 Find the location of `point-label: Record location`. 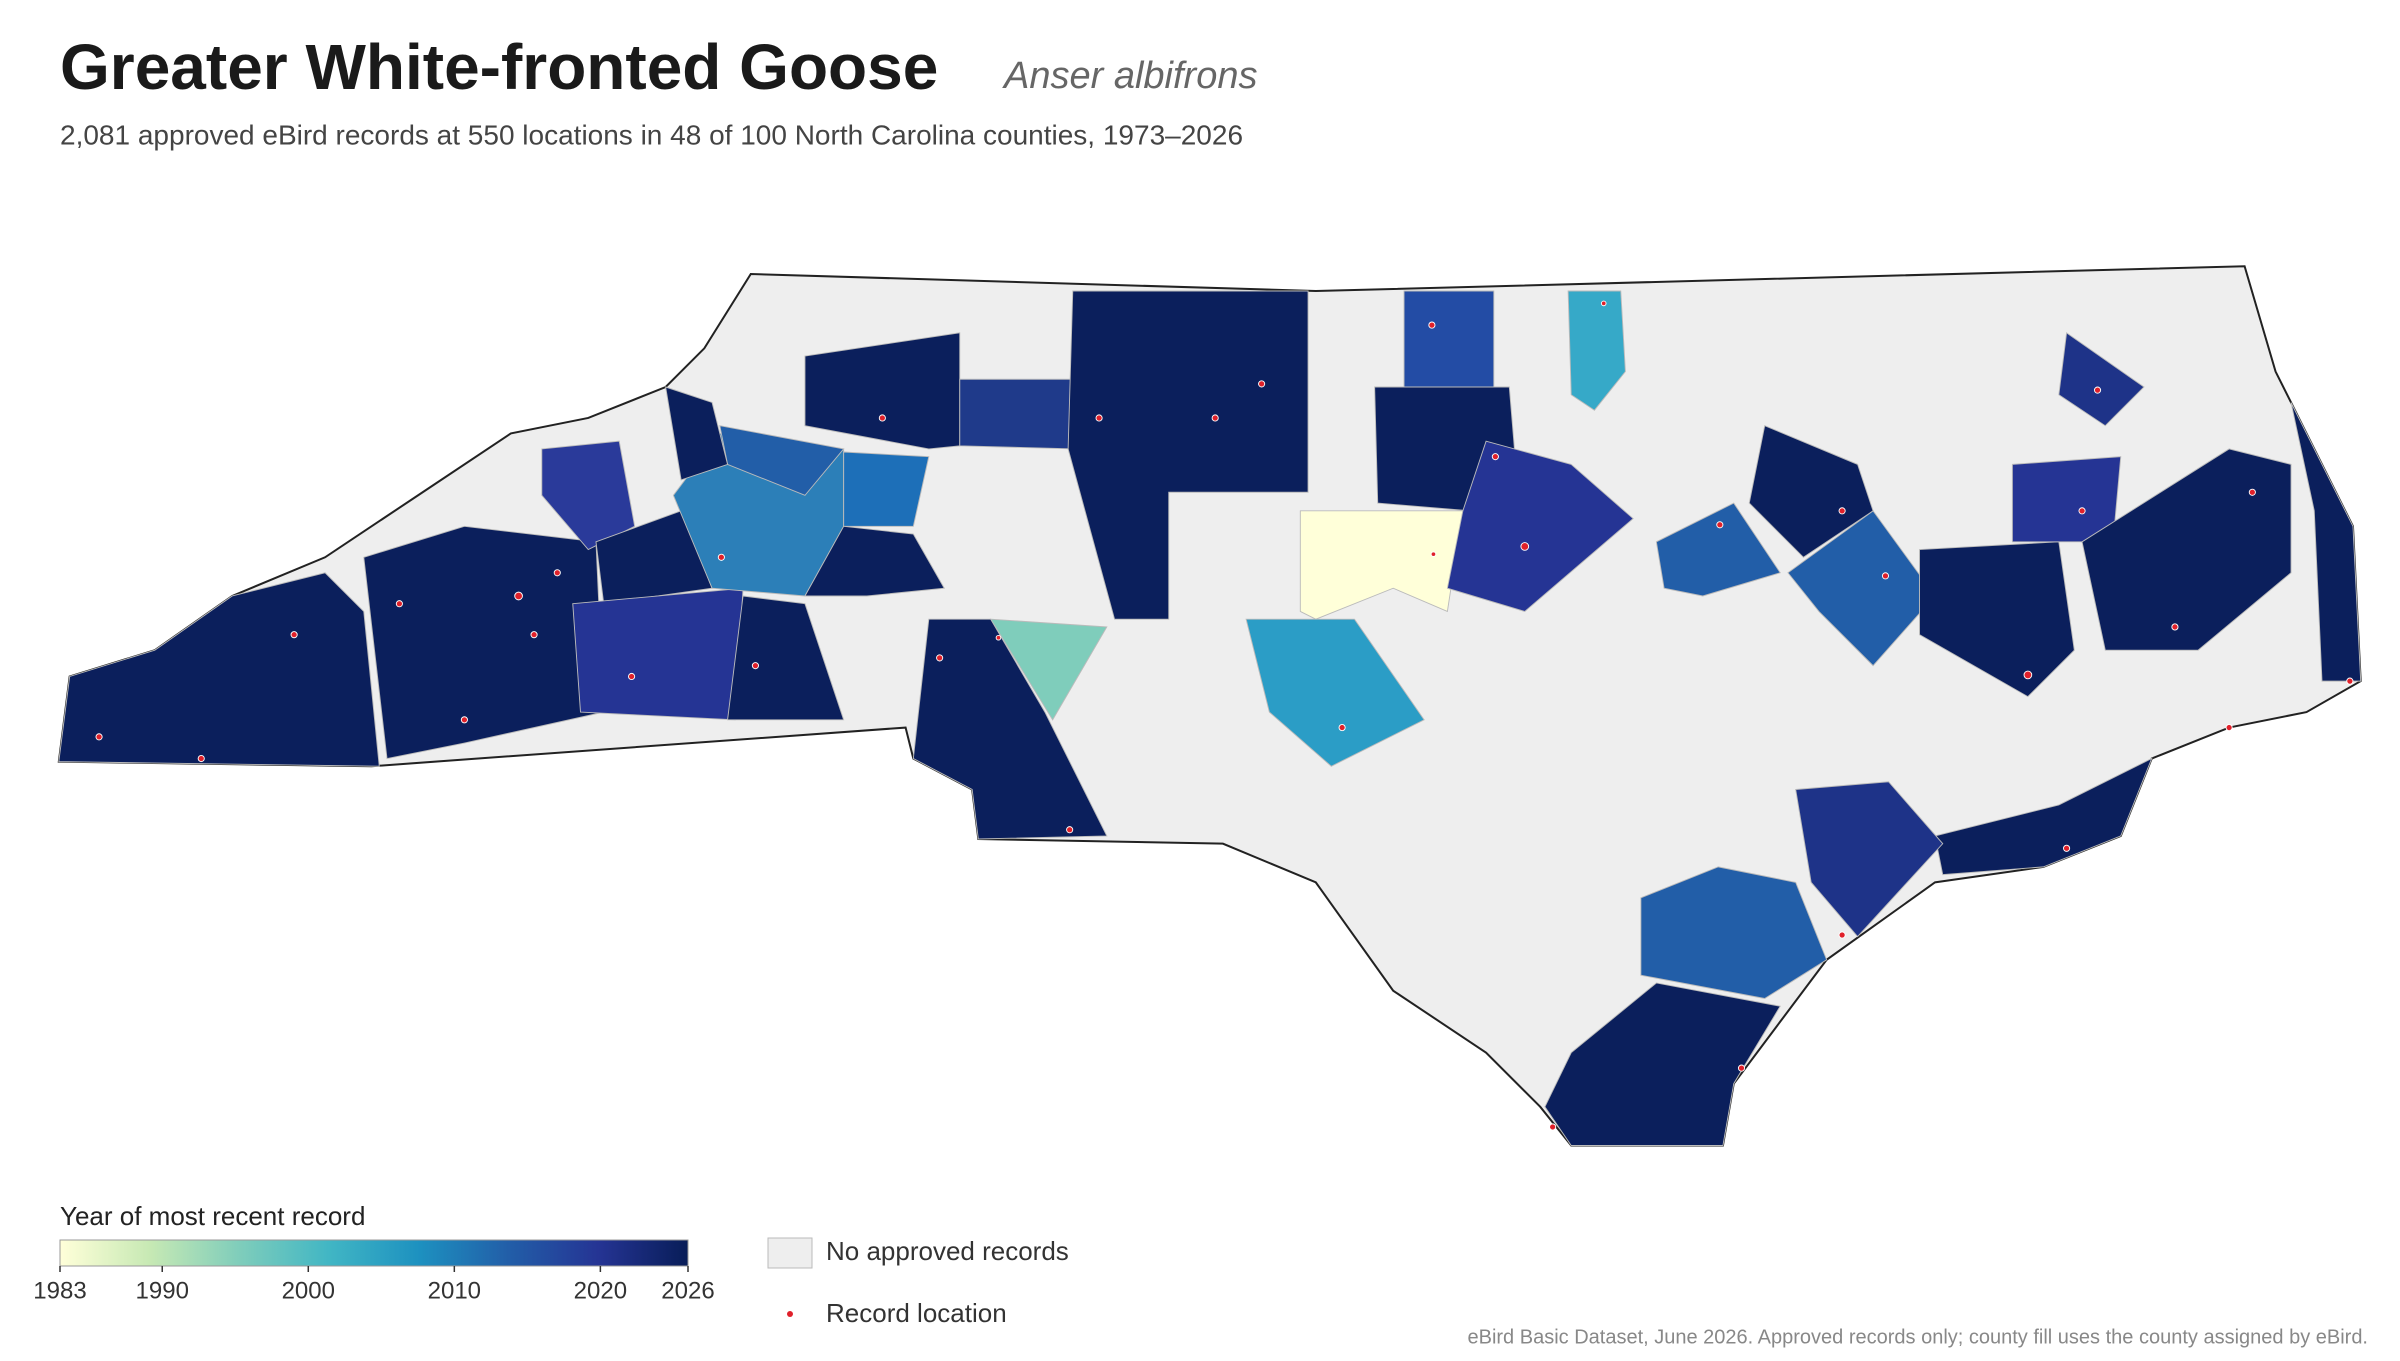

point-label: Record location is located at coordinates (916, 1313).